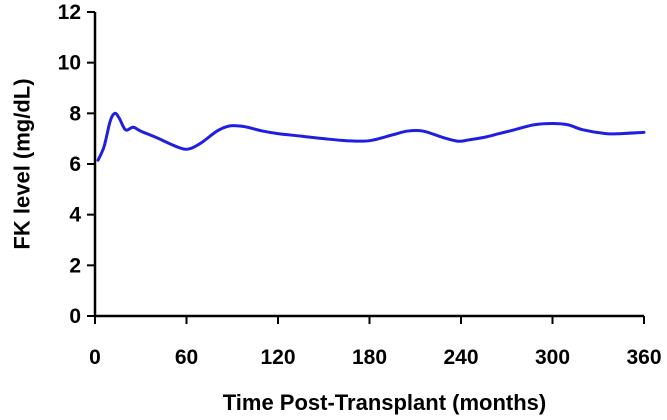 The width and height of the screenshot is (667, 420). I want to click on x-tick-label: 0, so click(95, 357).